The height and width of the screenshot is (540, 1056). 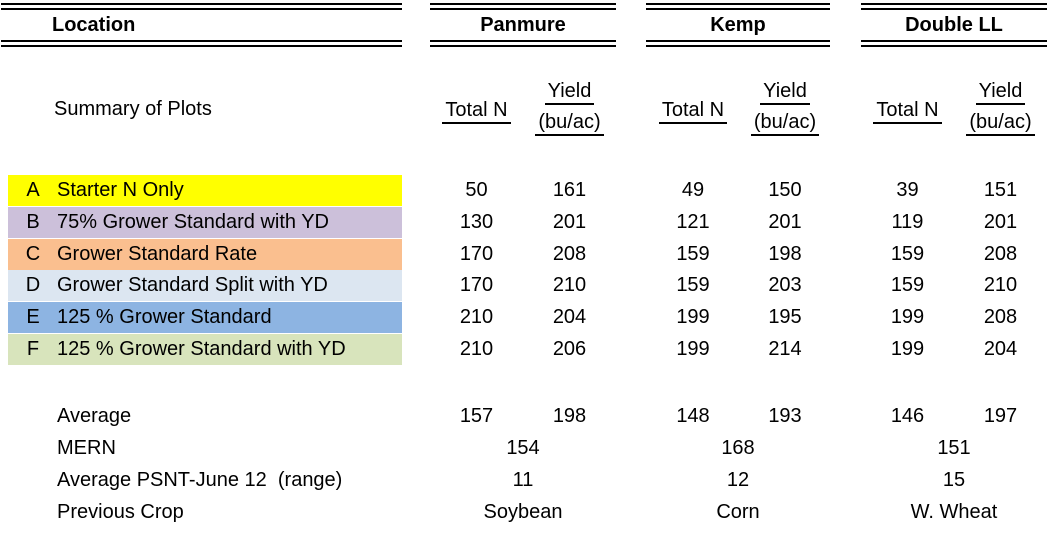 I want to click on location-header-kemp: Kemp, so click(x=738, y=25).